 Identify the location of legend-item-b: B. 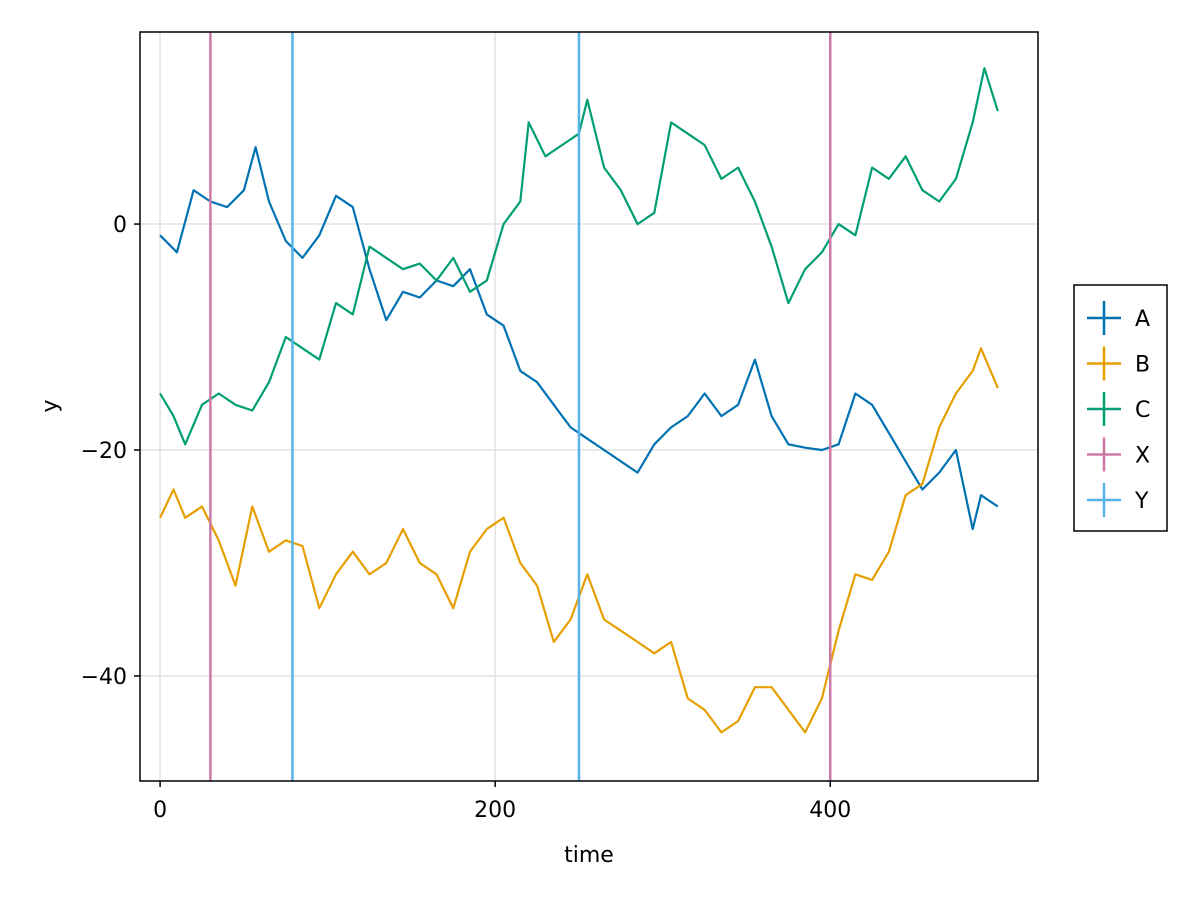
(1118, 363).